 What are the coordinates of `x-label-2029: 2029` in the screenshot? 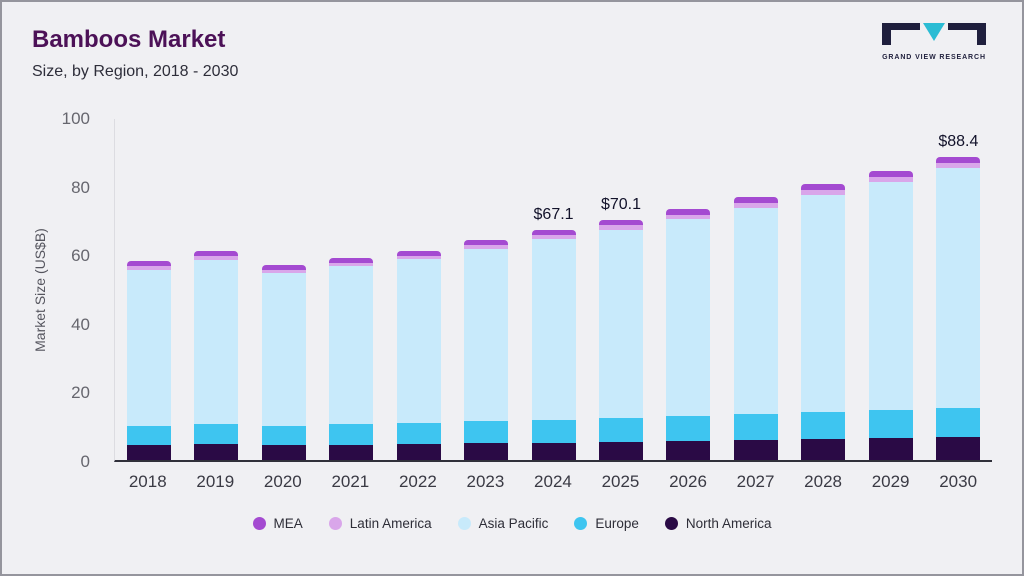 It's located at (890, 481).